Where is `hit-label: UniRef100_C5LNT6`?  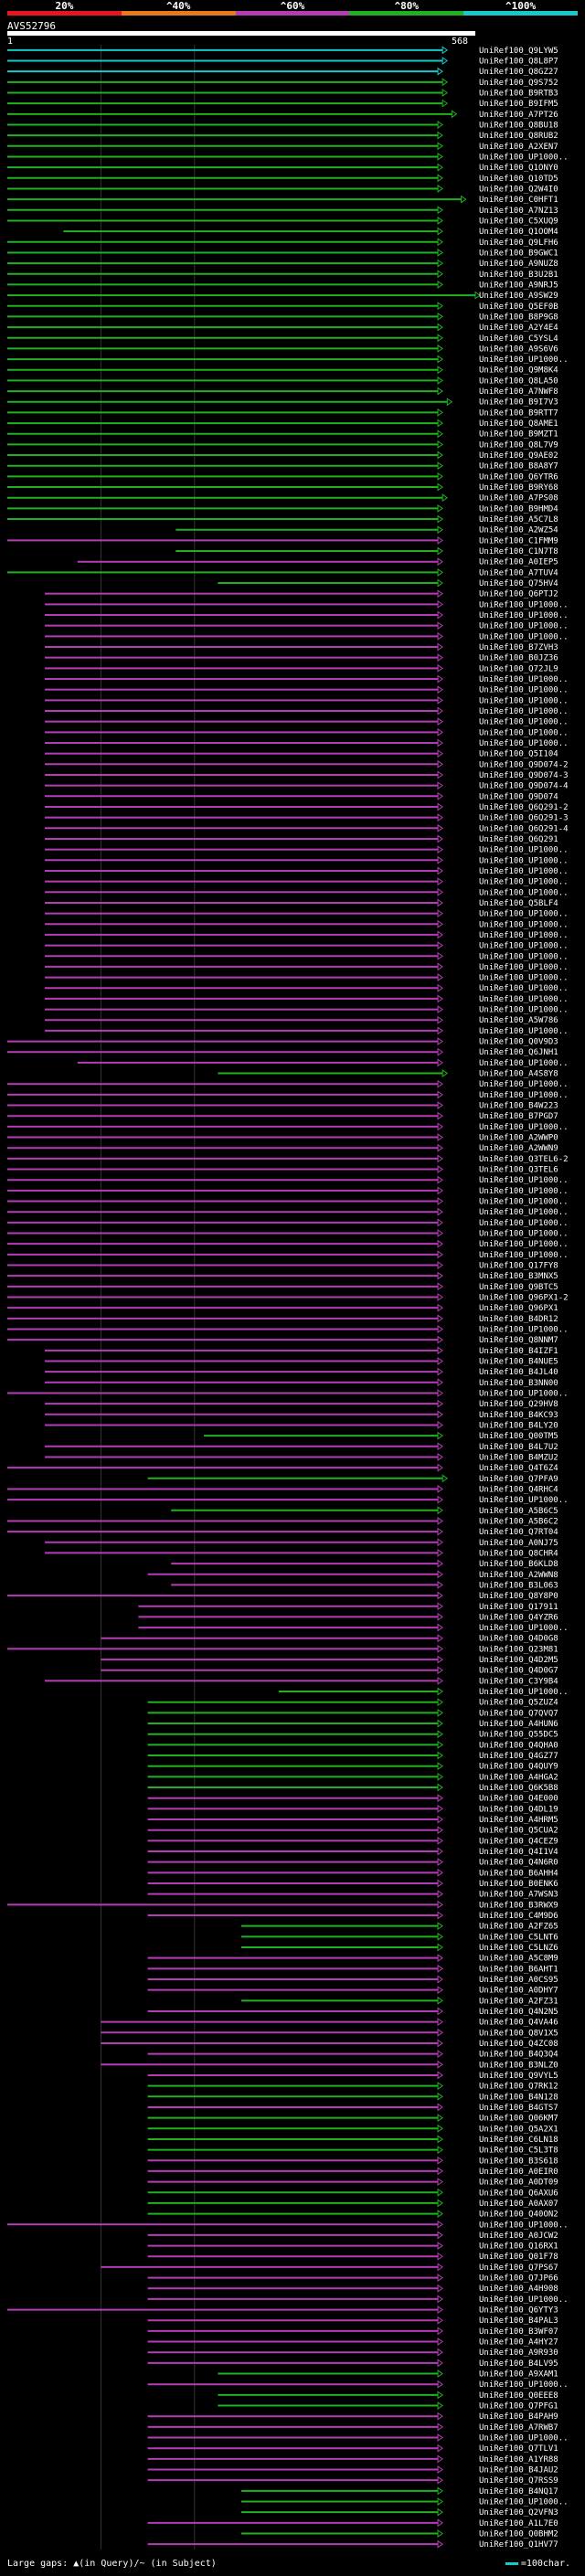 hit-label: UniRef100_C5LNT6 is located at coordinates (518, 1937).